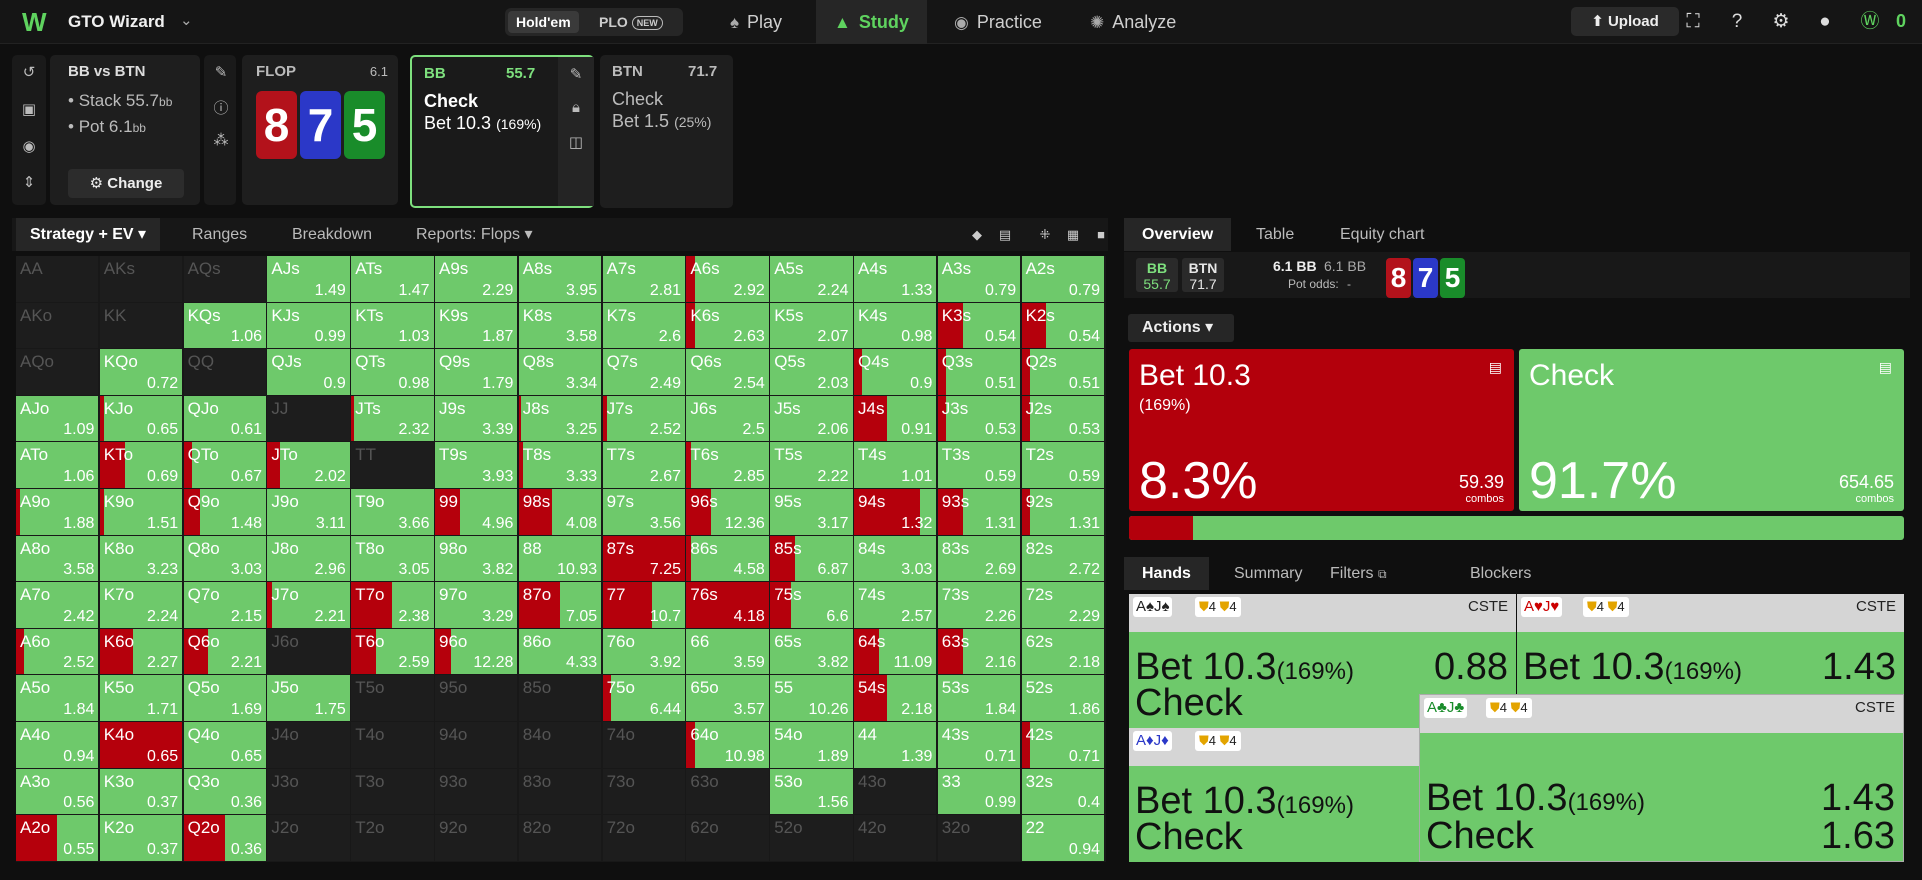 The image size is (1922, 880). Describe the element at coordinates (141, 279) in the screenshot. I see `hand-cell: AKs` at that location.